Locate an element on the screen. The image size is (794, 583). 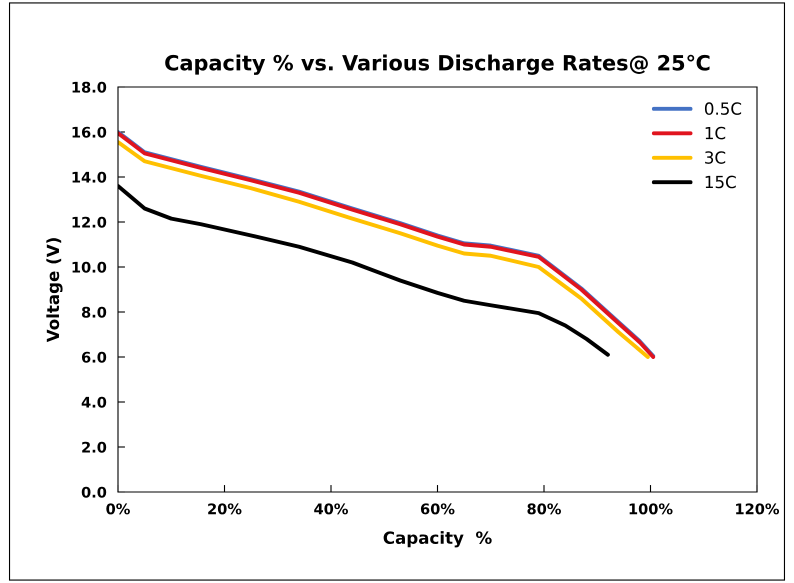
legend-label: 3C is located at coordinates (715, 157).